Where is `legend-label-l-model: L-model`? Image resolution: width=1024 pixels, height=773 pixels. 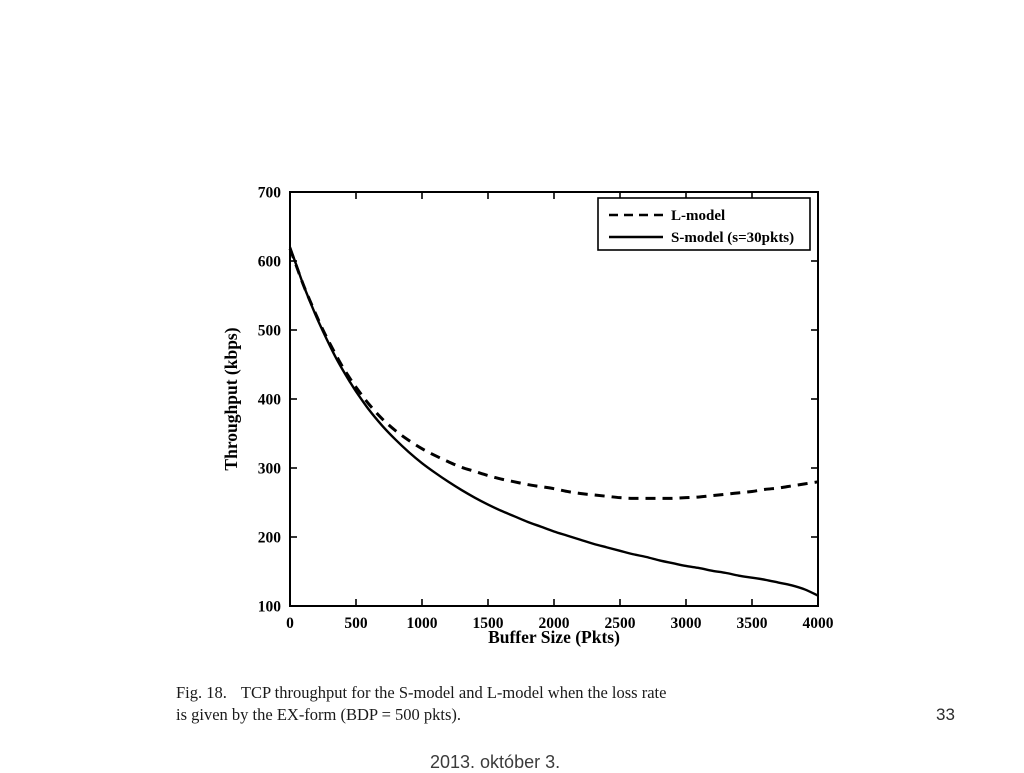
legend-label-l-model: L-model is located at coordinates (698, 216).